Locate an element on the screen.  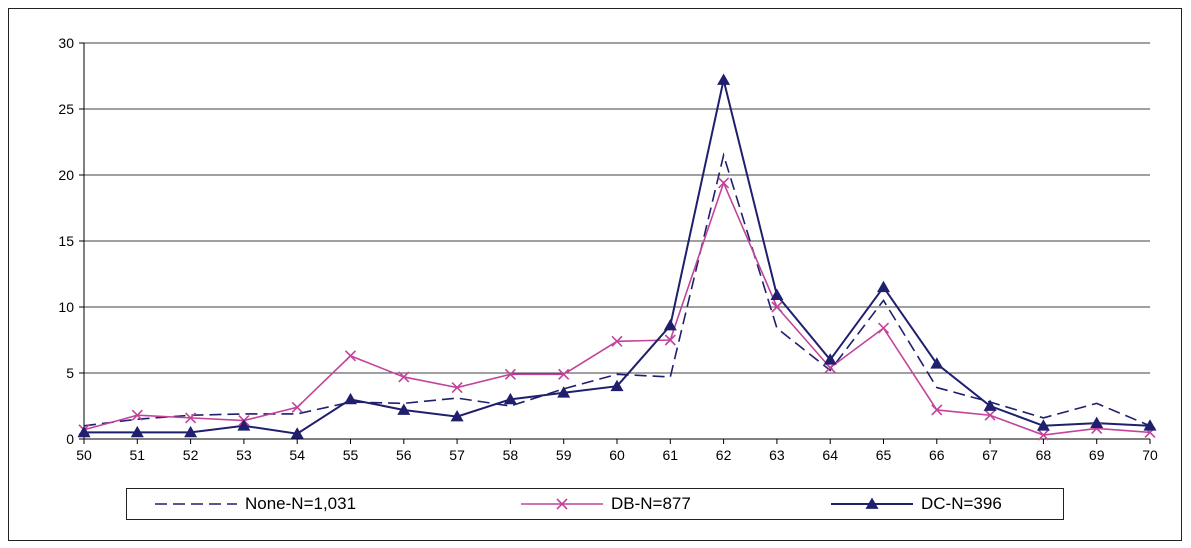
x-tick-label: 60 is located at coordinates (617, 455).